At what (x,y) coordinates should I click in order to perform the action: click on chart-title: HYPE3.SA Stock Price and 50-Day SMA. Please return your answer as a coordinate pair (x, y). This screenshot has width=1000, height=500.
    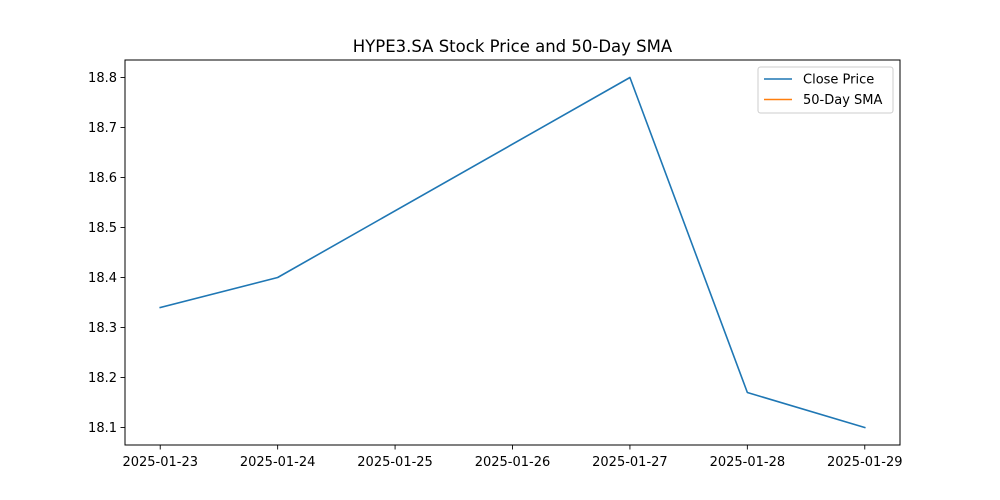
    Looking at the image, I should click on (513, 46).